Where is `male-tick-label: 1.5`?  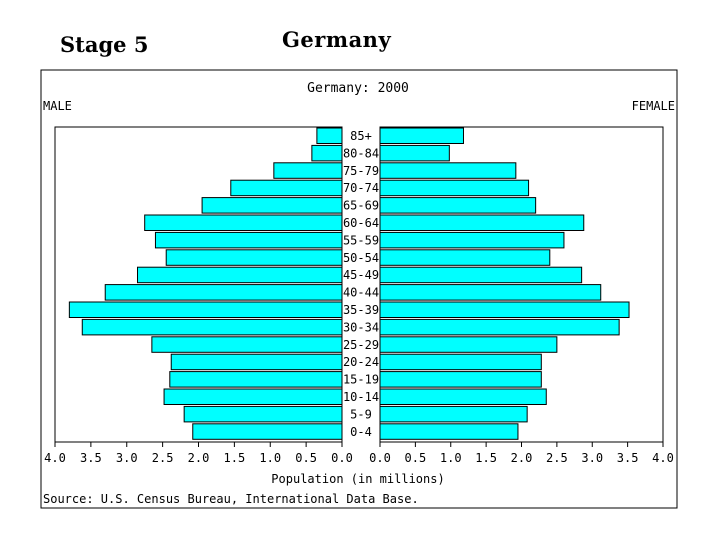
male-tick-label: 1.5 is located at coordinates (235, 458).